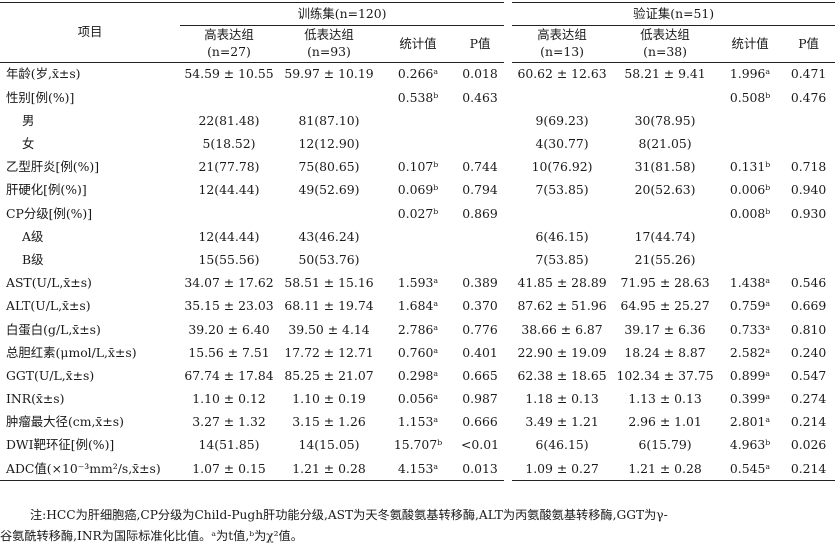  Describe the element at coordinates (229, 399) in the screenshot. I see `table-cell: 1.10 ± 0.12` at that location.